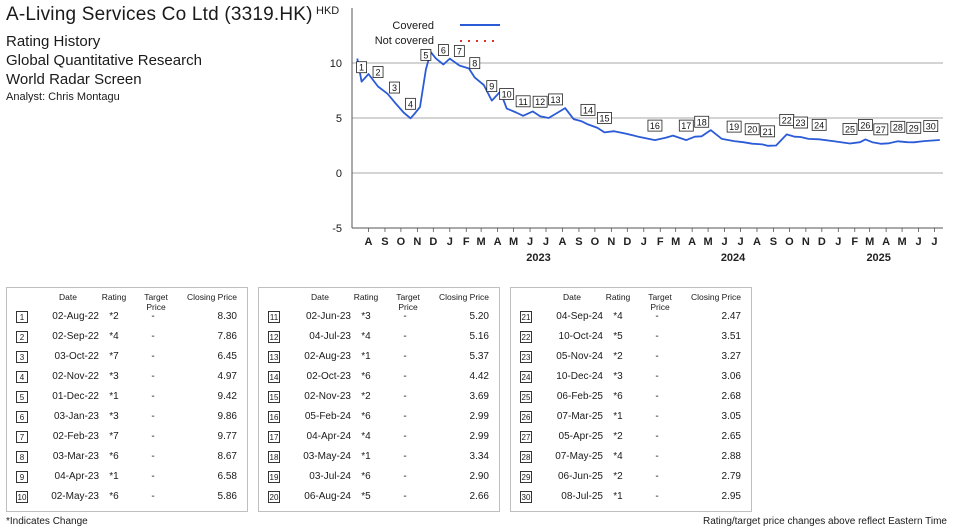  What do you see at coordinates (22, 337) in the screenshot?
I see `row-number: 2` at bounding box center [22, 337].